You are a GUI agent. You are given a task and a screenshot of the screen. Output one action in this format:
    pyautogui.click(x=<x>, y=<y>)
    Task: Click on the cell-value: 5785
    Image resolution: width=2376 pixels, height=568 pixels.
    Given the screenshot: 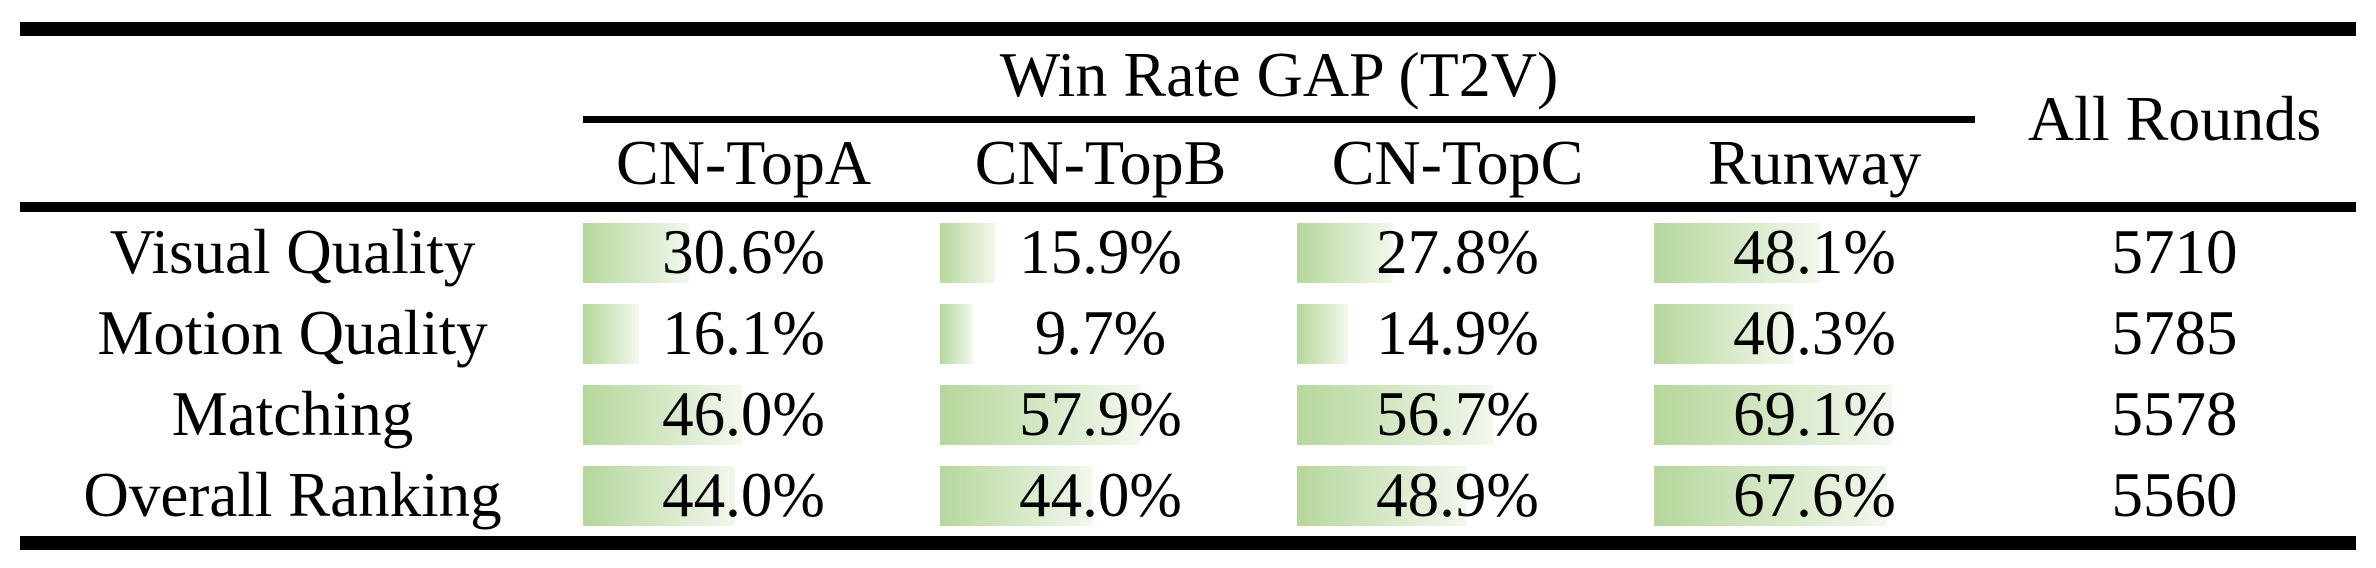 What is the action you would take?
    pyautogui.click(x=2174, y=333)
    